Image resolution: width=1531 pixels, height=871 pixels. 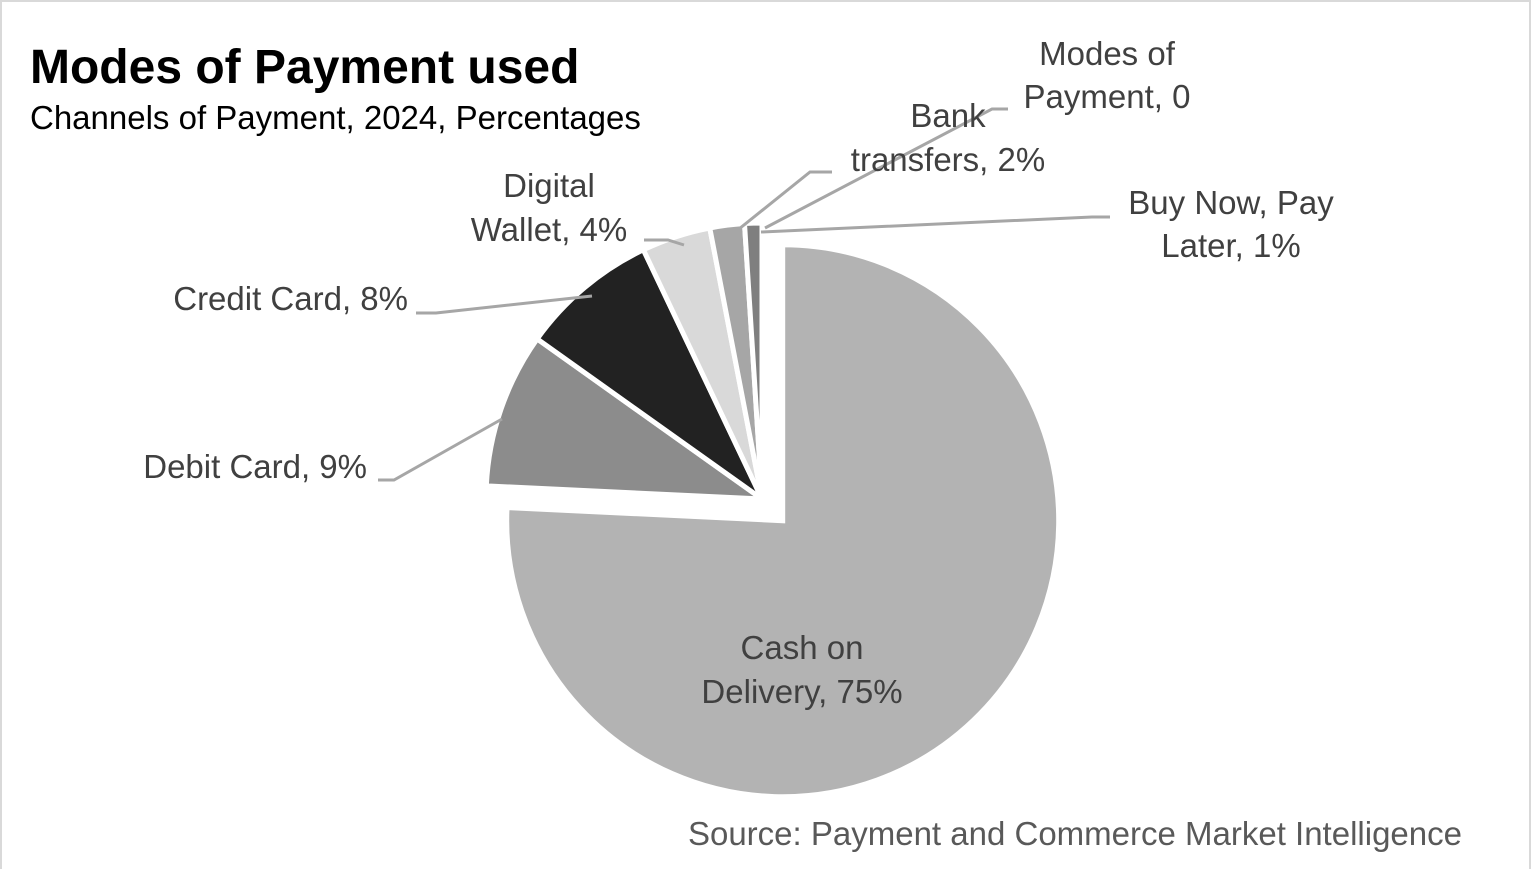 What do you see at coordinates (440, 449) in the screenshot?
I see `leader-line-debit-card` at bounding box center [440, 449].